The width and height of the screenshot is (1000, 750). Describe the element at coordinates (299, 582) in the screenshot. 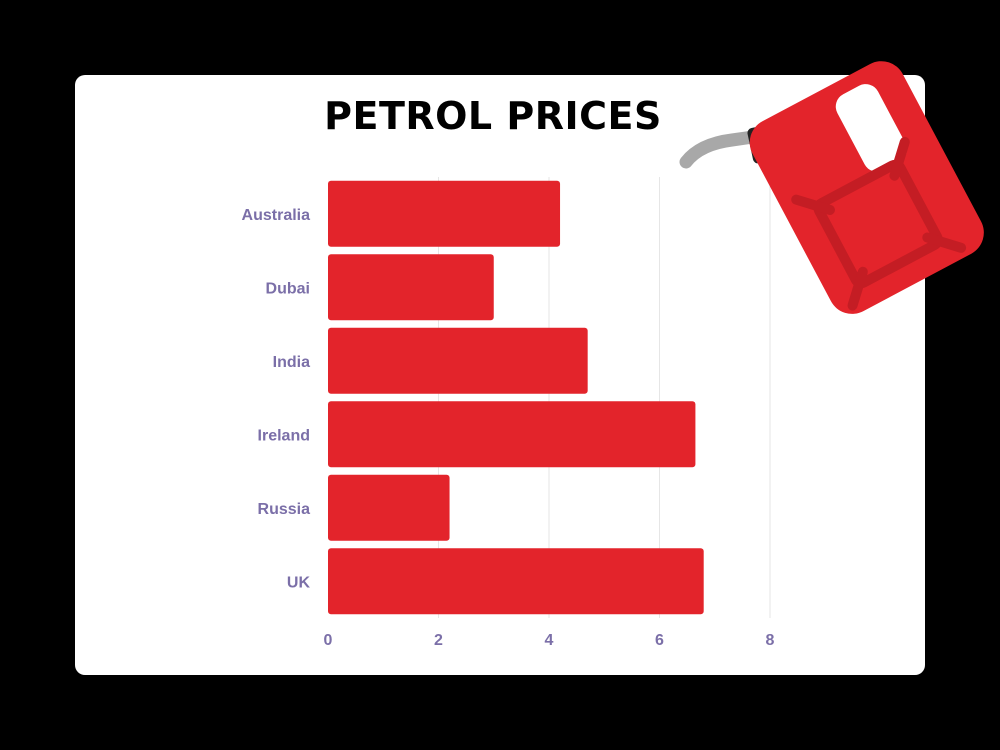

I see `category-label: UK` at that location.